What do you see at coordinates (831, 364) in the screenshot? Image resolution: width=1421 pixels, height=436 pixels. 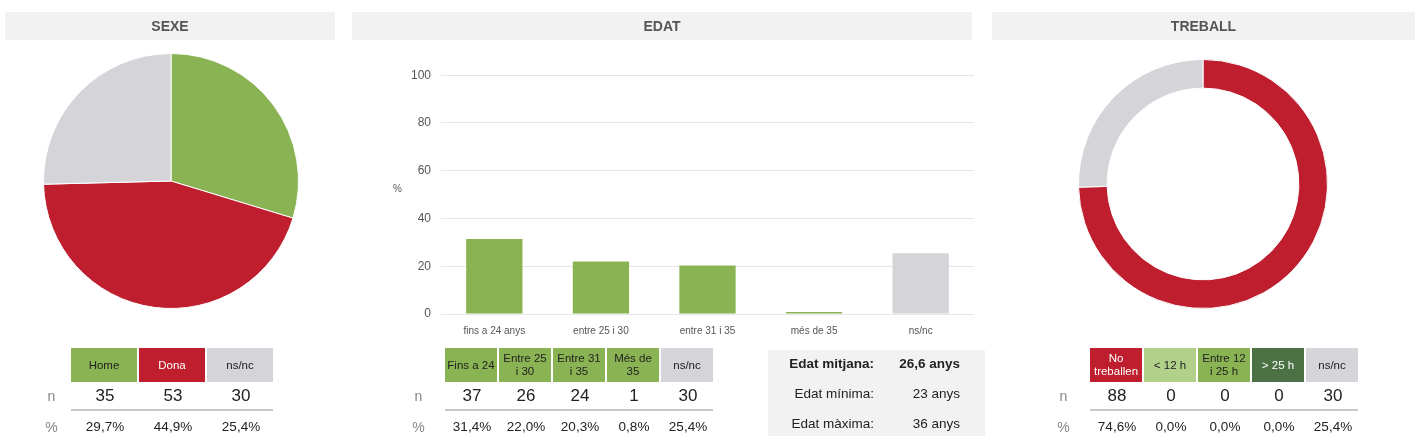 I see `text: Edat mitjana:` at bounding box center [831, 364].